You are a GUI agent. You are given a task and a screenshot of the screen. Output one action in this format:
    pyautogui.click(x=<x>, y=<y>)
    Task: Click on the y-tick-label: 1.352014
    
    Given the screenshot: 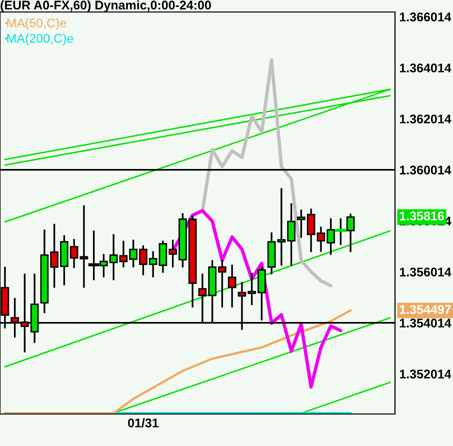 What is the action you would take?
    pyautogui.click(x=426, y=374)
    